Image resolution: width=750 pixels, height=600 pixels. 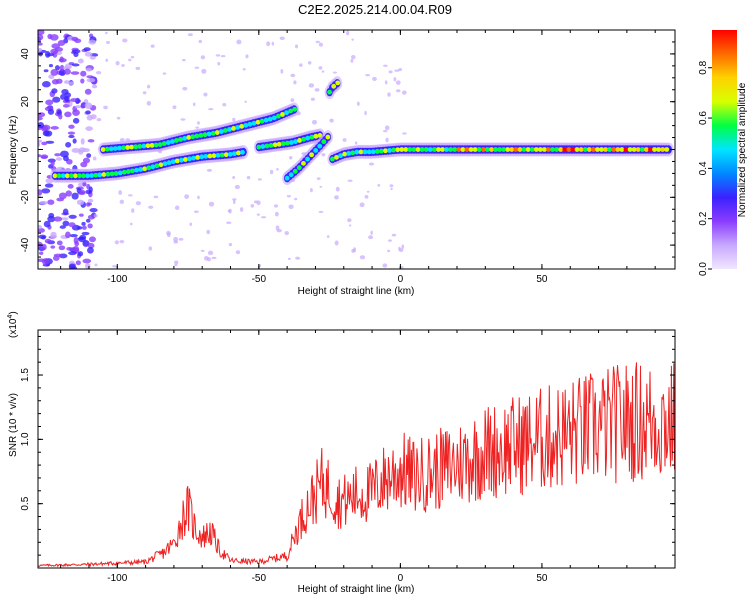 What do you see at coordinates (542, 578) in the screenshot?
I see `snr-x-tick-label: 50` at bounding box center [542, 578].